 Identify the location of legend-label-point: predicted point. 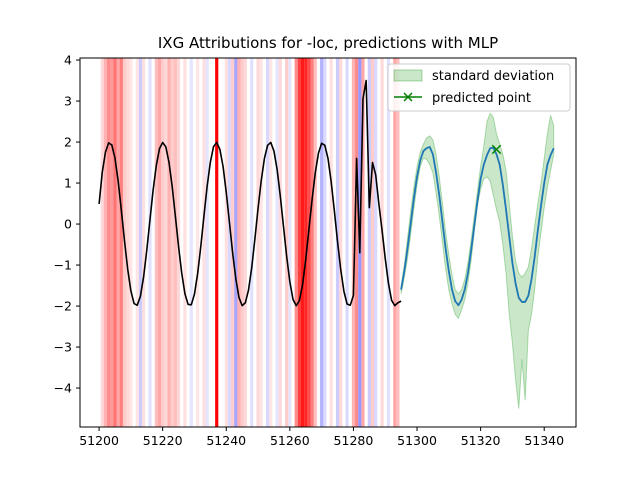
(481, 98).